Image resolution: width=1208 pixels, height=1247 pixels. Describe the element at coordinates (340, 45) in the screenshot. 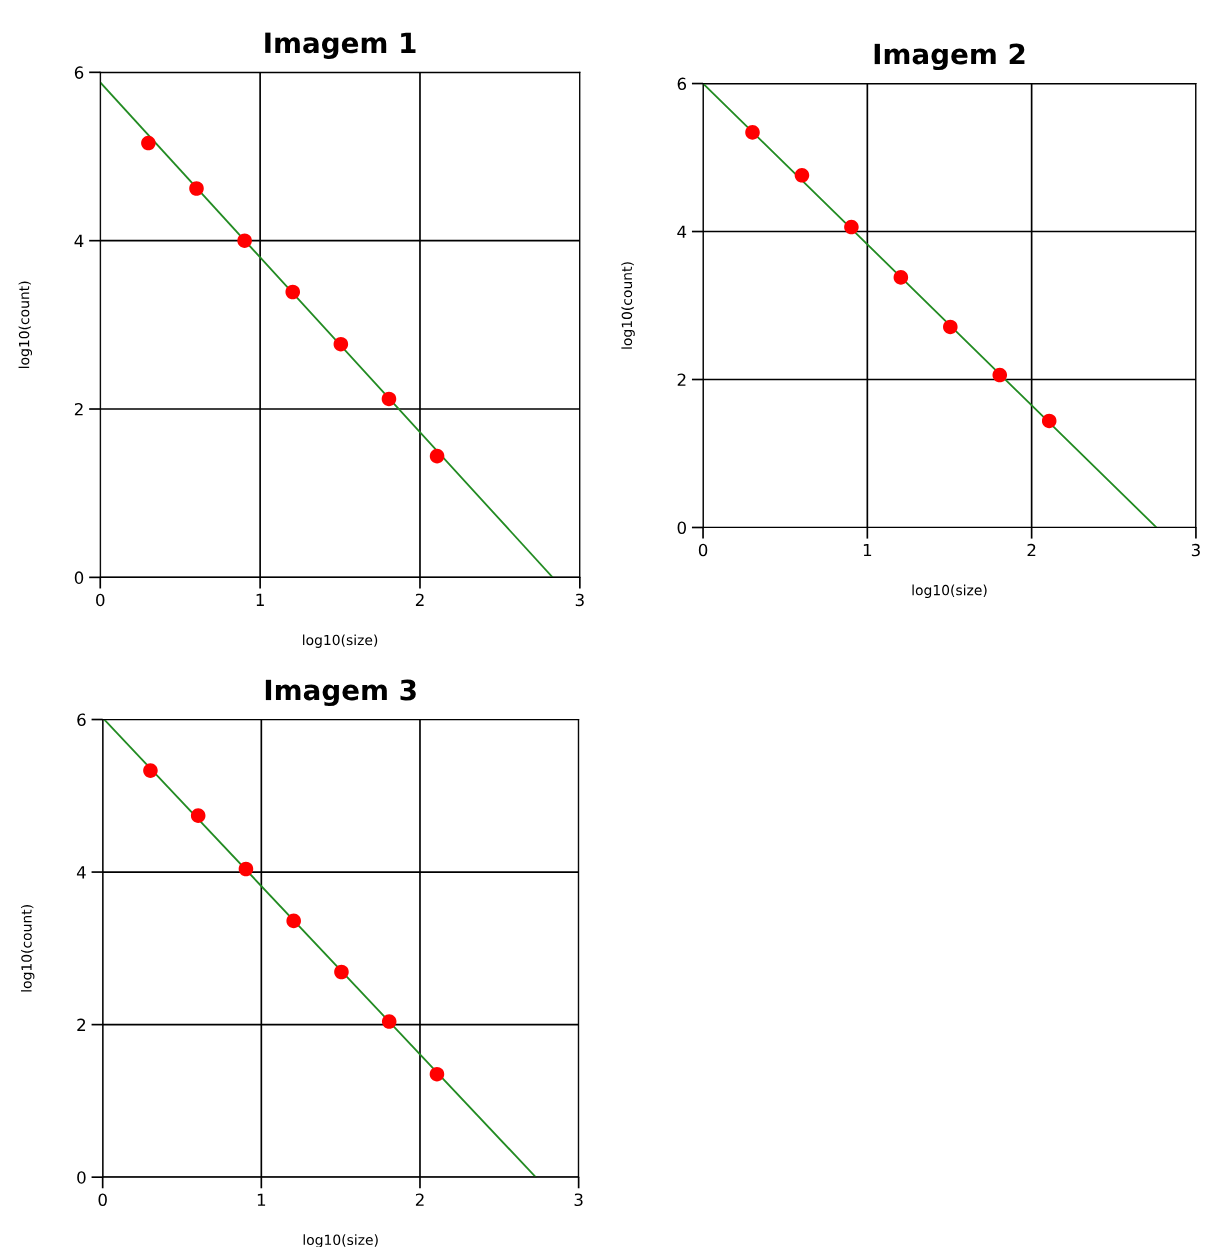

I see `chart-title: Imagem 1` at that location.